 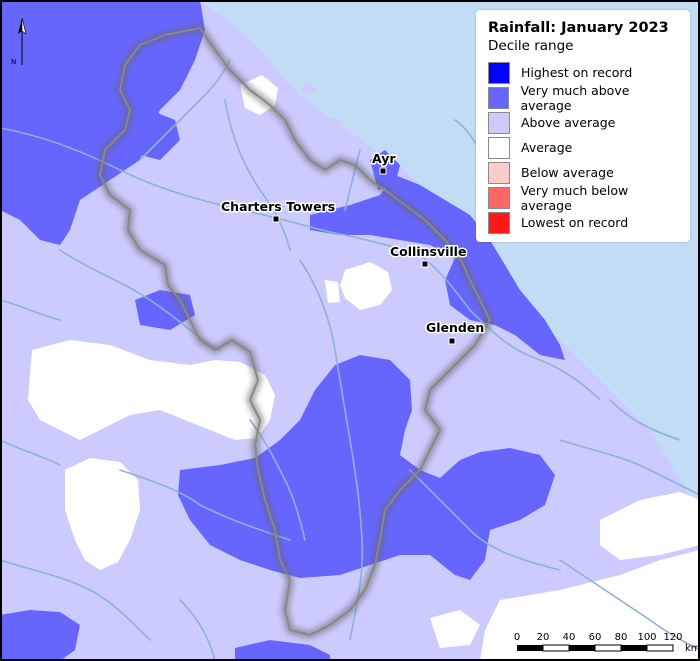 What do you see at coordinates (672, 637) in the screenshot?
I see `scale-tick-label: 120` at bounding box center [672, 637].